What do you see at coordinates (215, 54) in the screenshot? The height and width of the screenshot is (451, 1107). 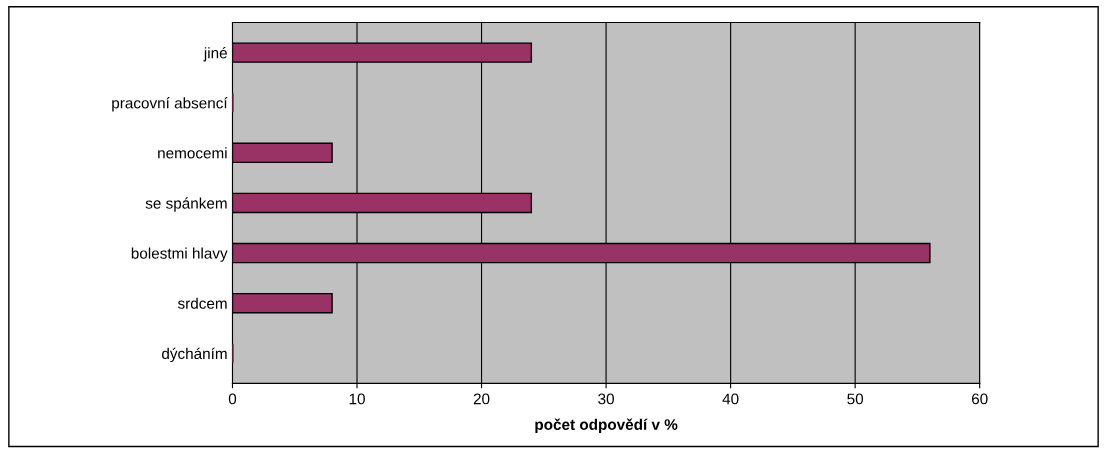 I see `y-tick-label: jiné` at bounding box center [215, 54].